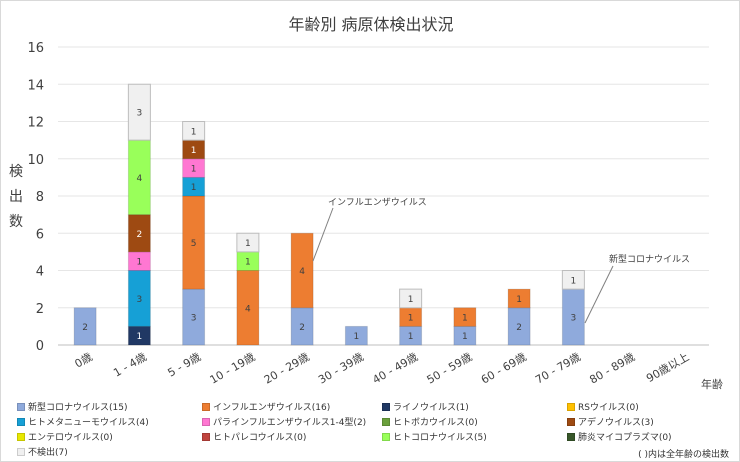  What do you see at coordinates (194, 244) in the screenshot?
I see `data-label: 5` at bounding box center [194, 244].